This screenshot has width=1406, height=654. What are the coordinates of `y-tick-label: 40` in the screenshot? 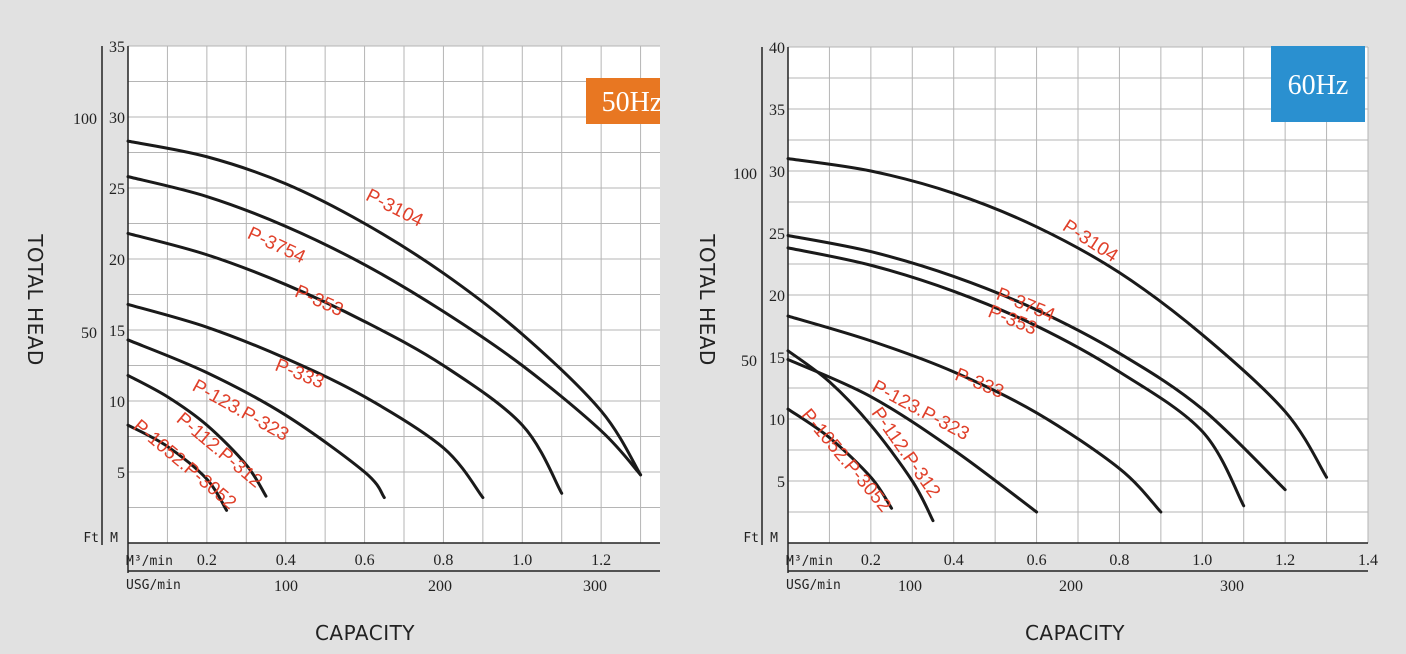 It's located at (777, 48).